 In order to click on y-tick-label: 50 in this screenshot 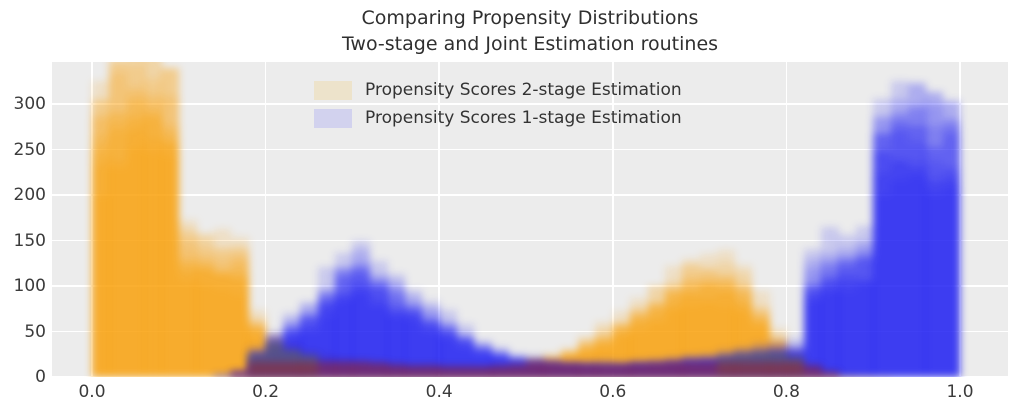, I will do `click(35, 331)`.